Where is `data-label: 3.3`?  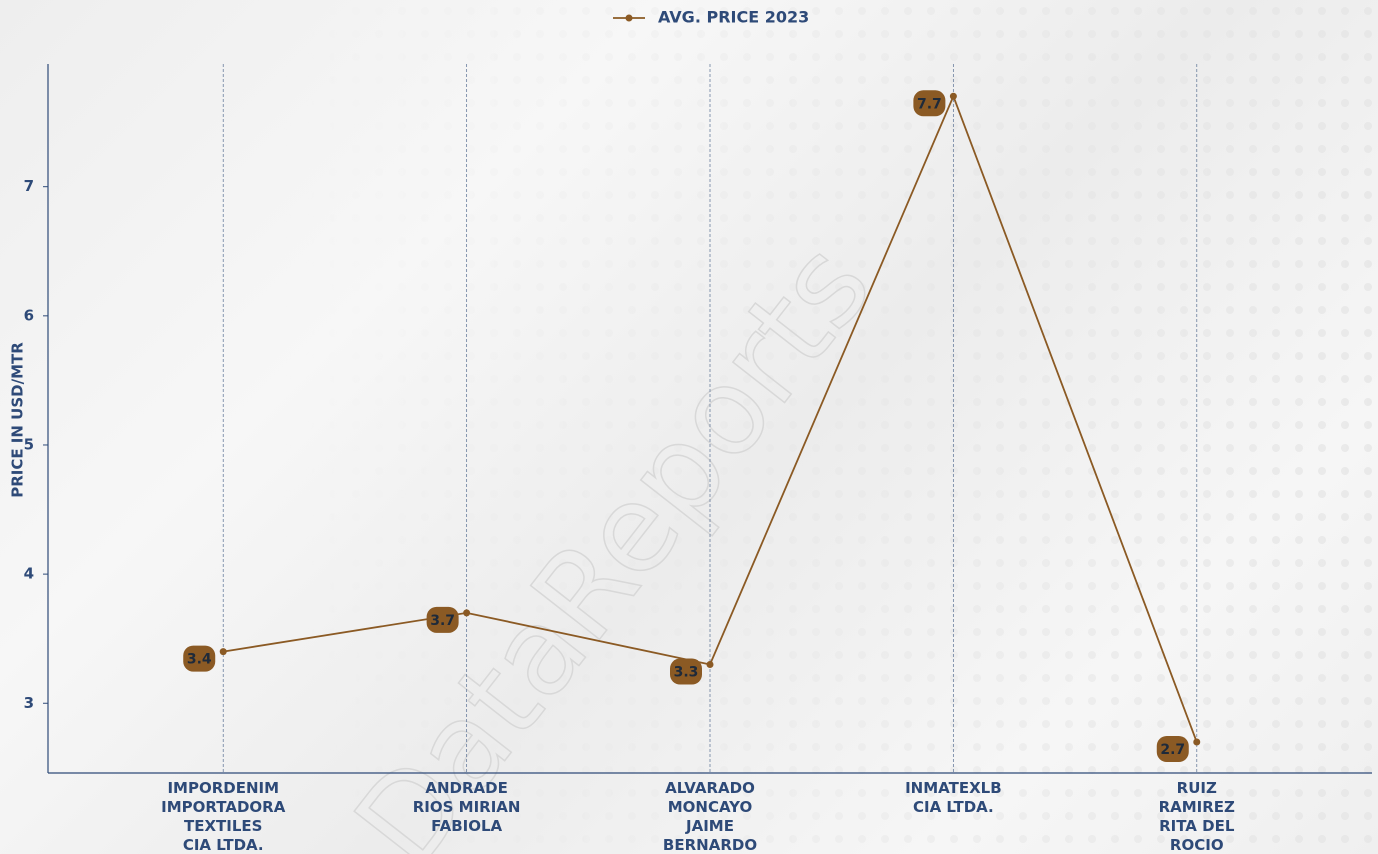 data-label: 3.3 is located at coordinates (686, 673).